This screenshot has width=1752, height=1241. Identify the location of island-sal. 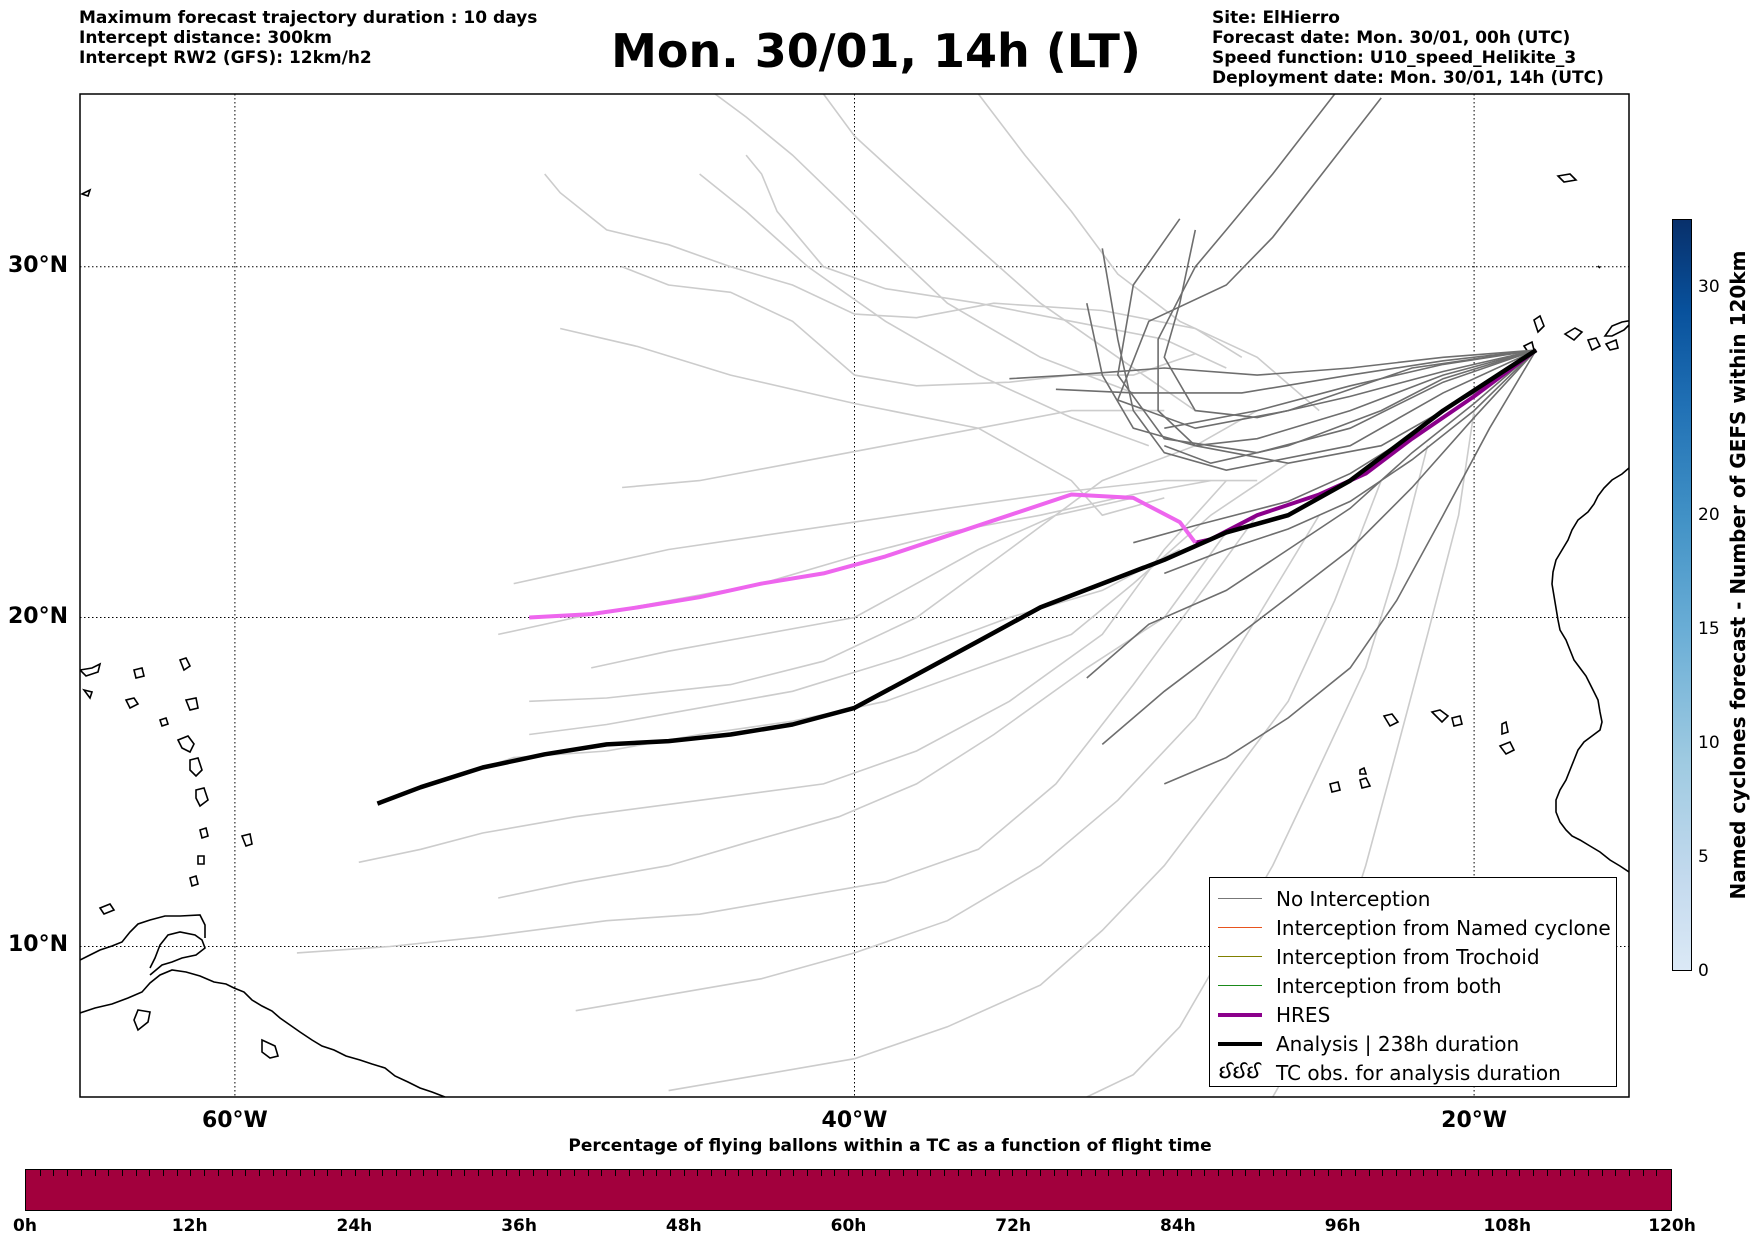
(1505, 728).